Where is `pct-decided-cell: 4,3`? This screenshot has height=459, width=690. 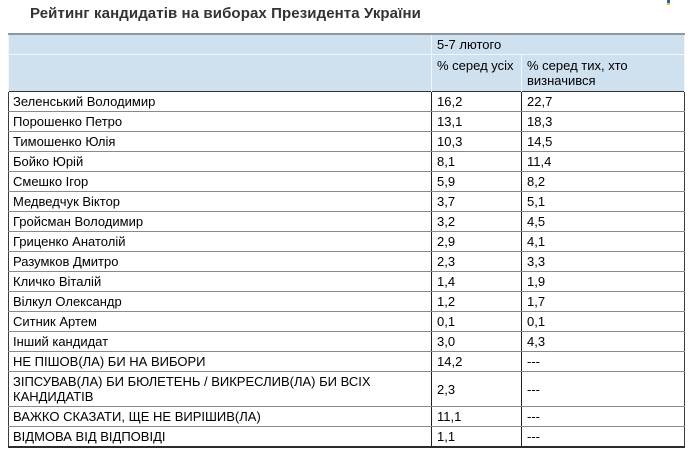
pct-decided-cell: 4,3 is located at coordinates (603, 341).